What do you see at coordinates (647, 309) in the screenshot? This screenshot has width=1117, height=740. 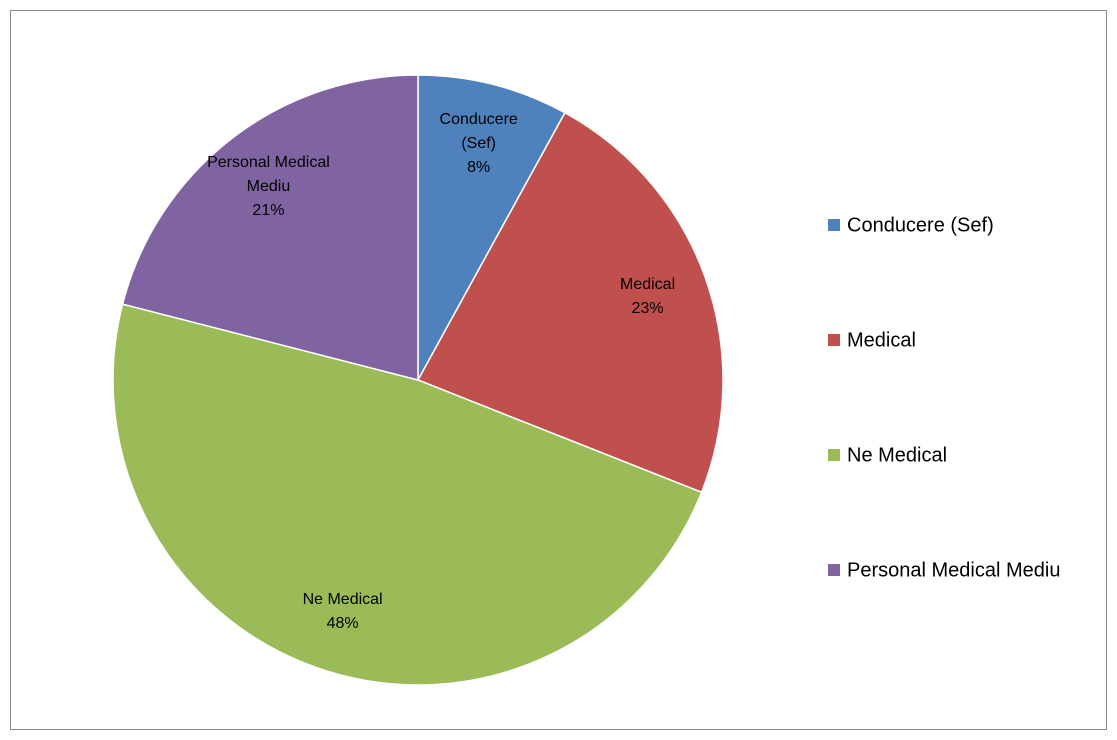 I see `data-label-value: 23%` at bounding box center [647, 309].